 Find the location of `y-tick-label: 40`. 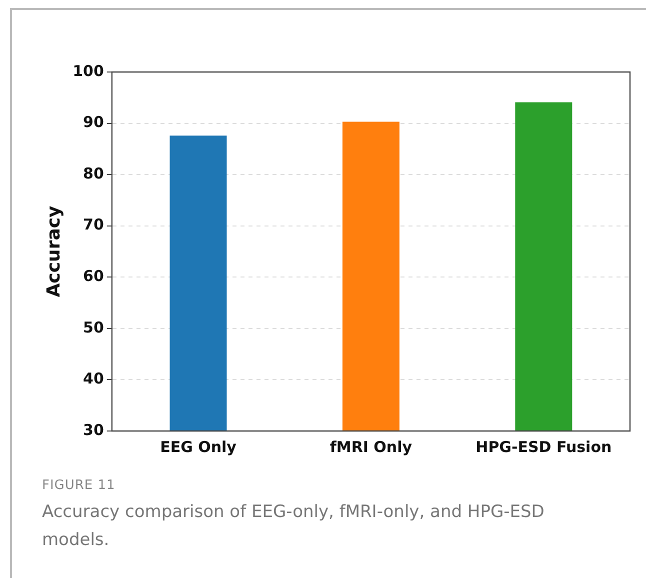

y-tick-label: 40 is located at coordinates (93, 379).